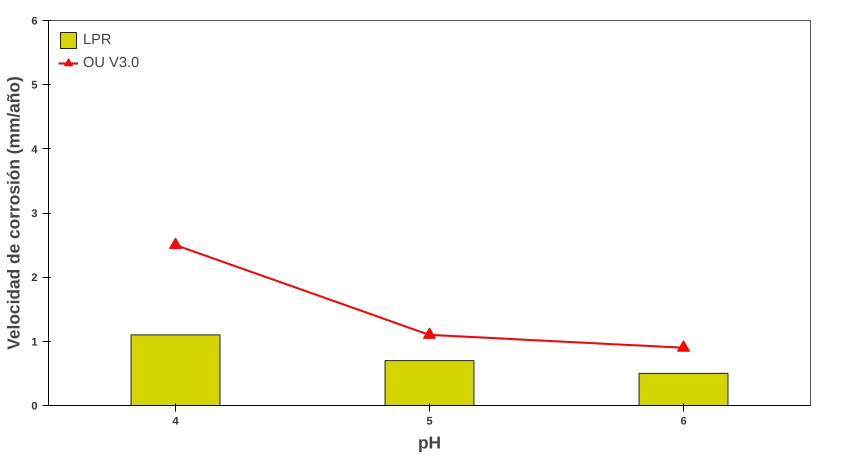 The image size is (846, 469). I want to click on legend-label: LPR, so click(97, 40).